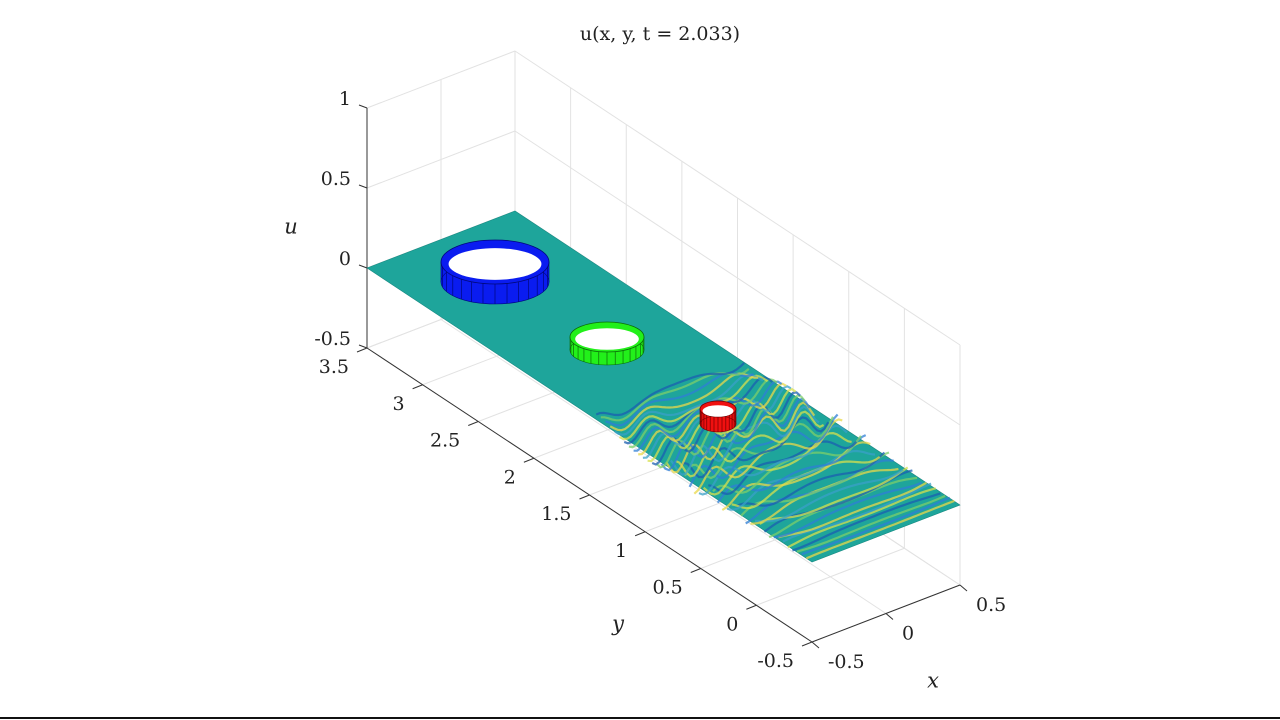  I want to click on y-tick-label: 2, so click(510, 477).